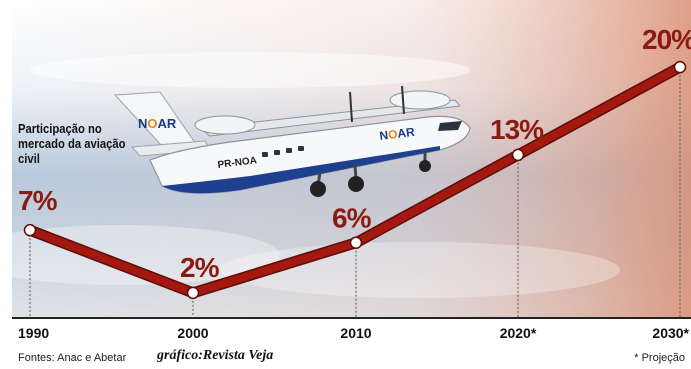  Describe the element at coordinates (659, 358) in the screenshot. I see `projection-note: * Projeção` at that location.